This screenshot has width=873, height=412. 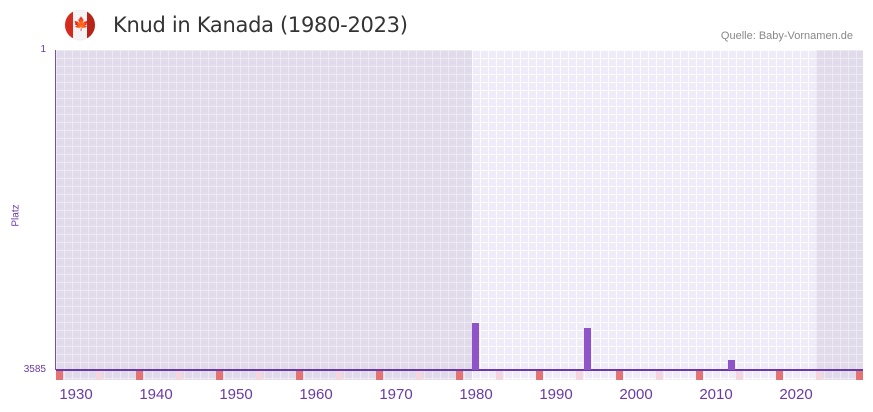 What do you see at coordinates (839, 215) in the screenshot?
I see `no-data-region` at bounding box center [839, 215].